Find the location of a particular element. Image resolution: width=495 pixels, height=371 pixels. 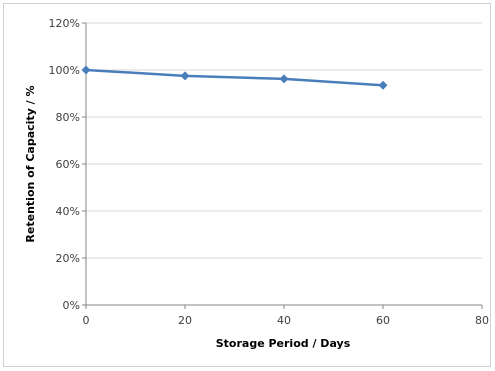

series-line is located at coordinates (234, 77).